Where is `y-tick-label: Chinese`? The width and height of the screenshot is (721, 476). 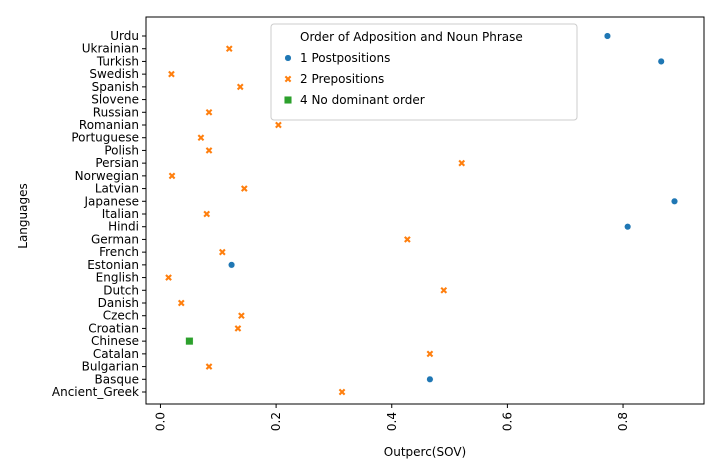
y-tick-label: Chinese is located at coordinates (115, 341).